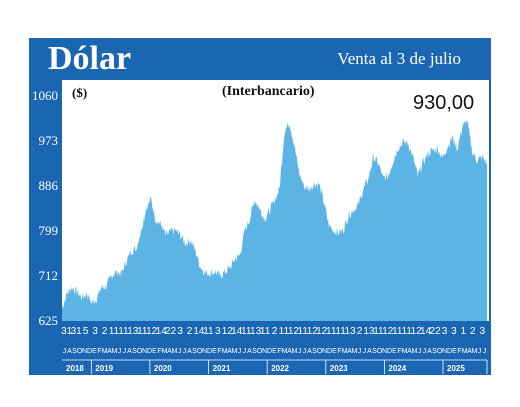  What do you see at coordinates (280, 368) in the screenshot?
I see `x-year-label: 2022` at bounding box center [280, 368].